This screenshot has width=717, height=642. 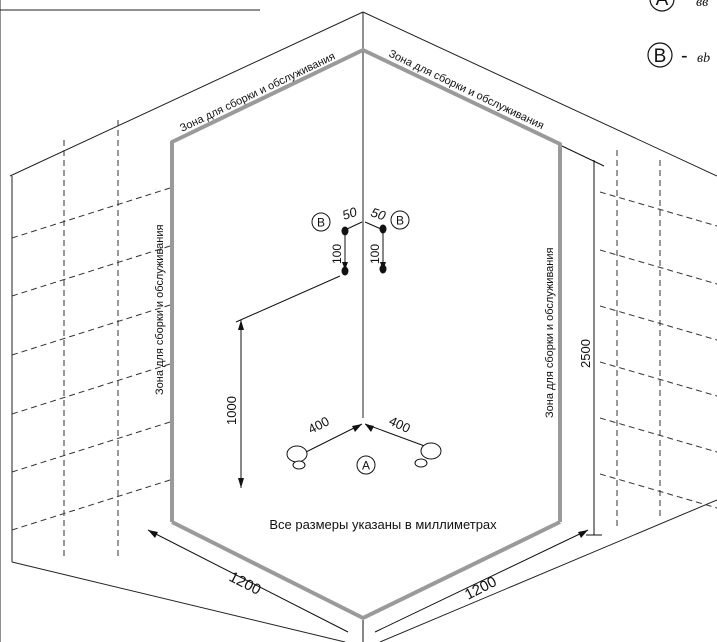 I want to click on spout-left-offset-line, so click(x=354, y=225).